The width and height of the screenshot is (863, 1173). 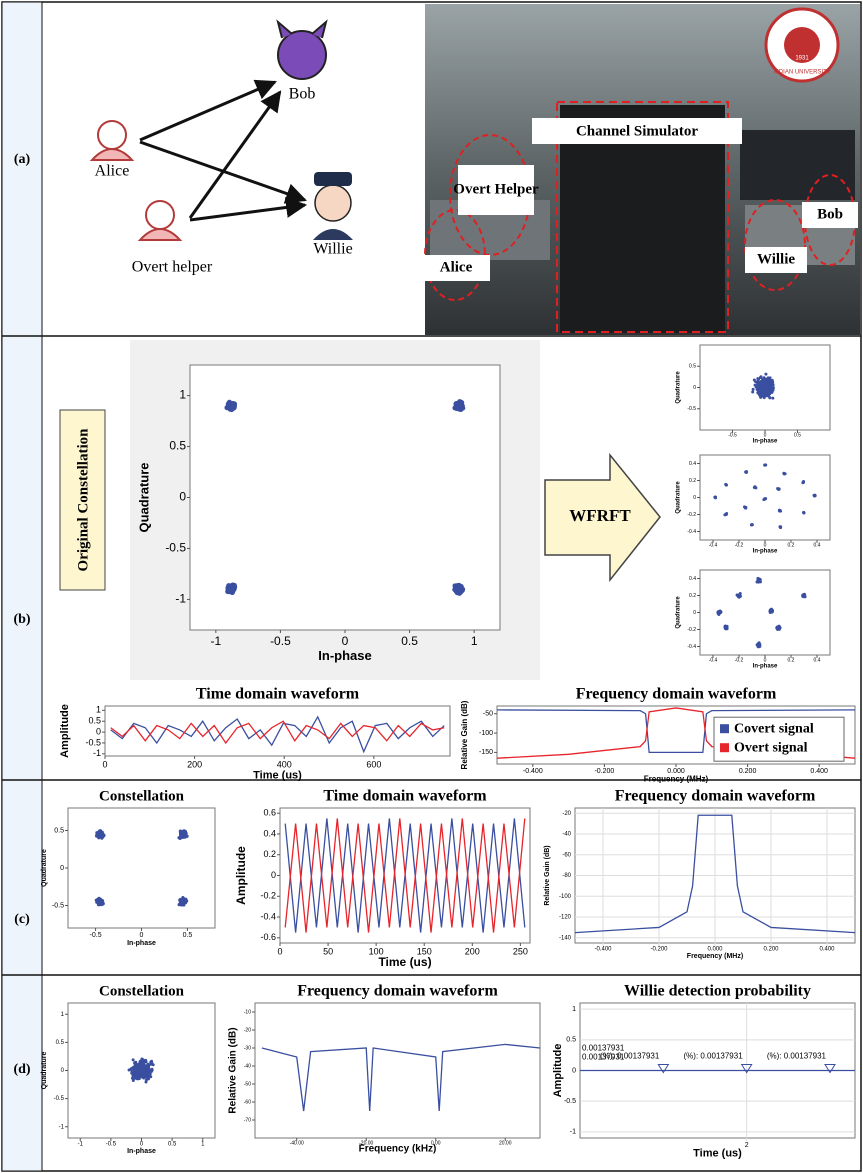 I want to click on x-tick-label: 0.00, so click(x=436, y=1143).